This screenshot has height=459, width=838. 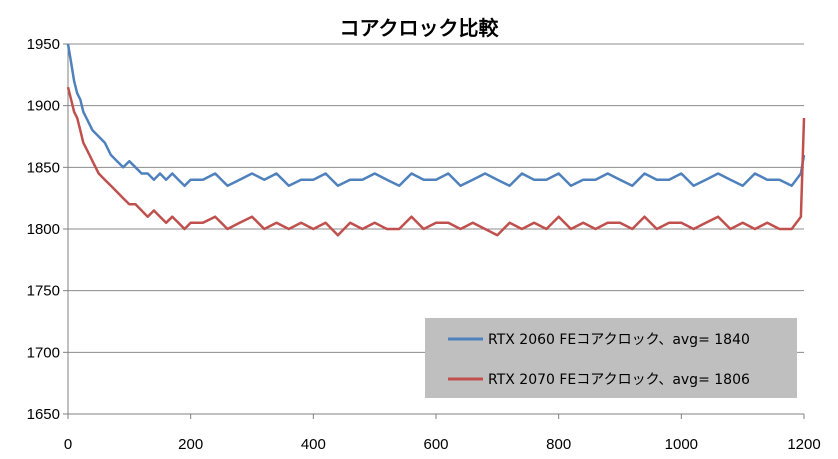 I want to click on x-tick-label: 400, so click(x=313, y=444).